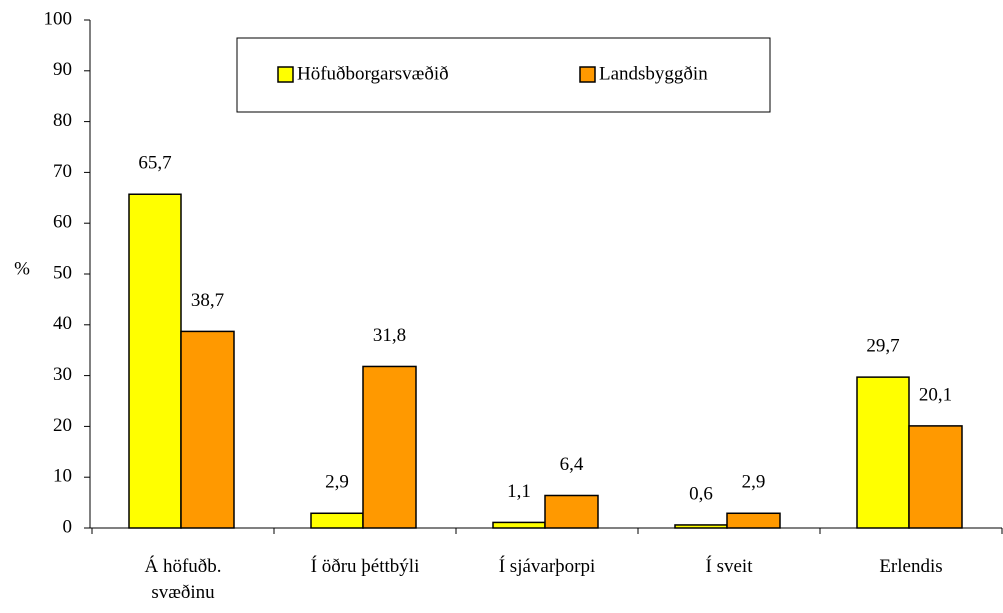 The image size is (1003, 613). Describe the element at coordinates (389, 335) in the screenshot. I see `value-label: 31,8` at that location.